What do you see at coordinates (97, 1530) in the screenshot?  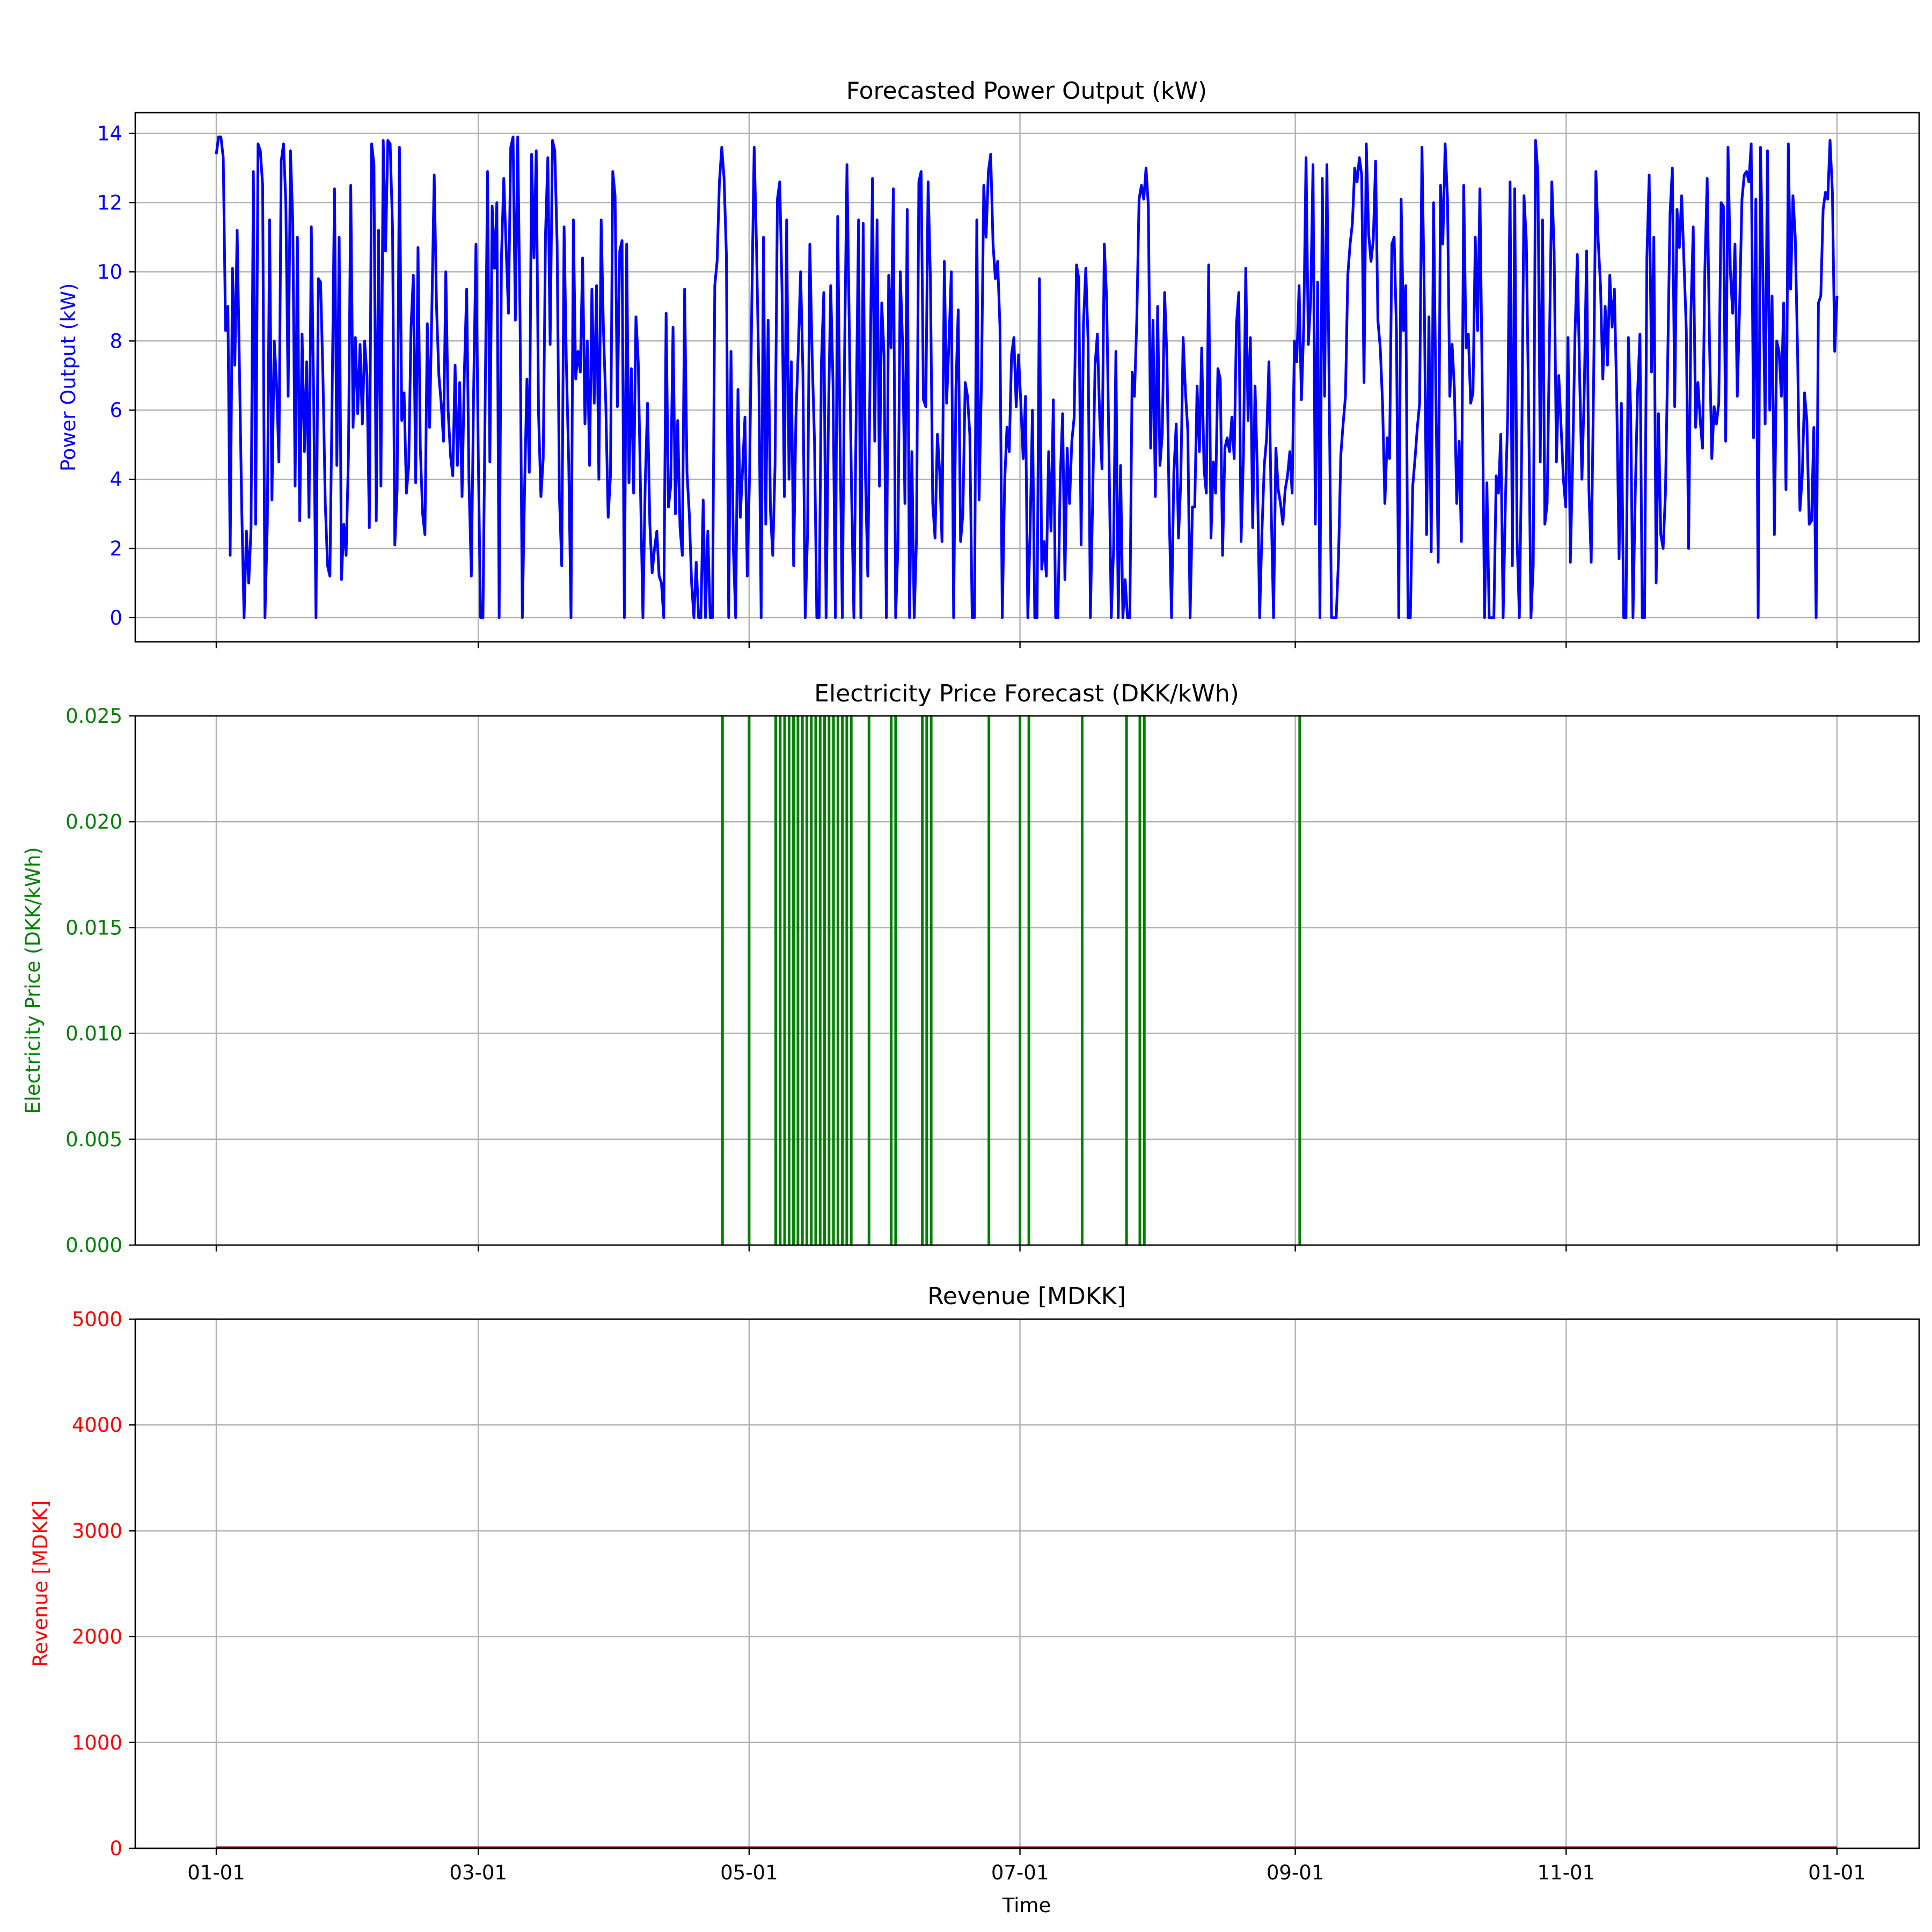 I see `y-tick-label: 3000` at bounding box center [97, 1530].